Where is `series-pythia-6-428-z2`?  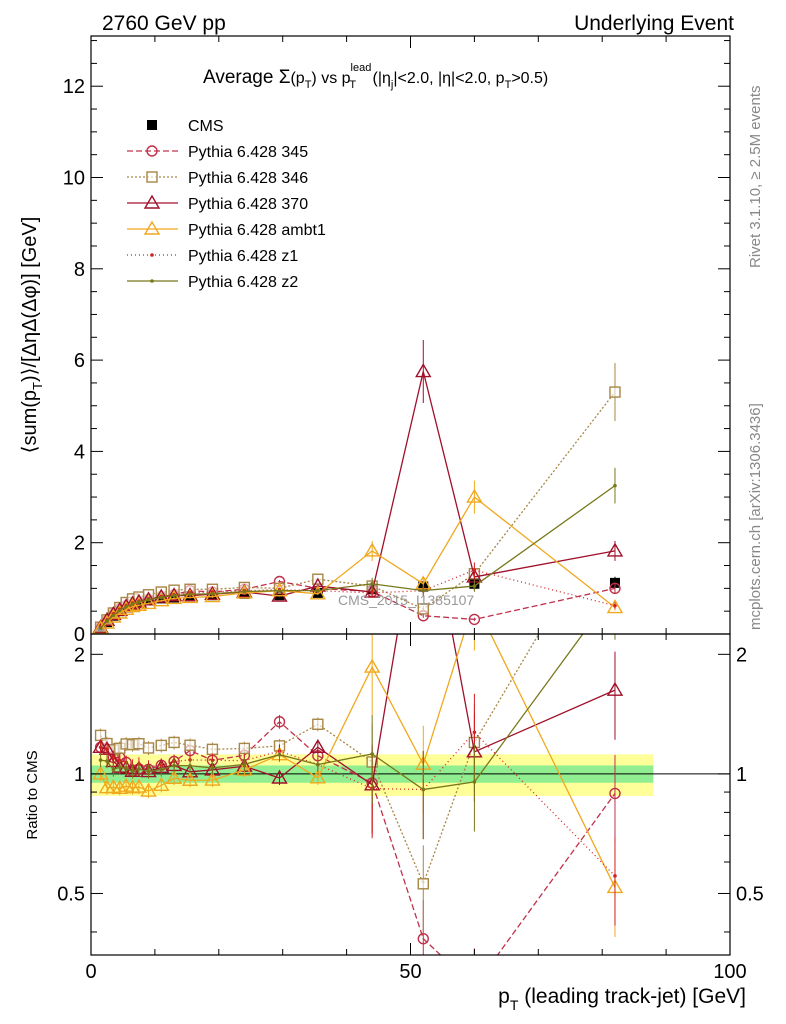
series-pythia-6-428-z2 is located at coordinates (357, 548).